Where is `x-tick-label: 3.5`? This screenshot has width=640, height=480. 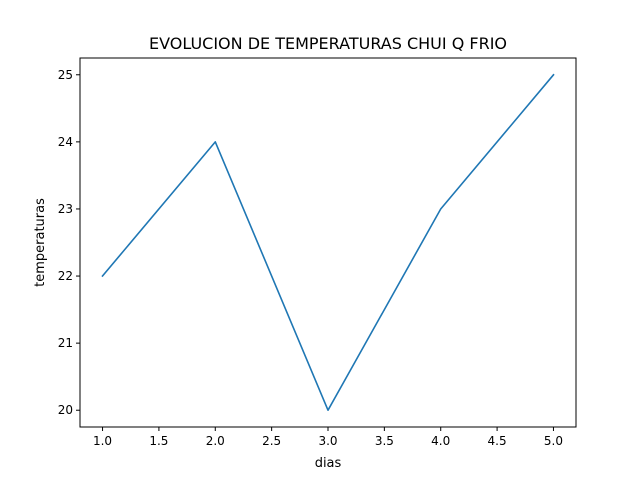 x-tick-label: 3.5 is located at coordinates (384, 441).